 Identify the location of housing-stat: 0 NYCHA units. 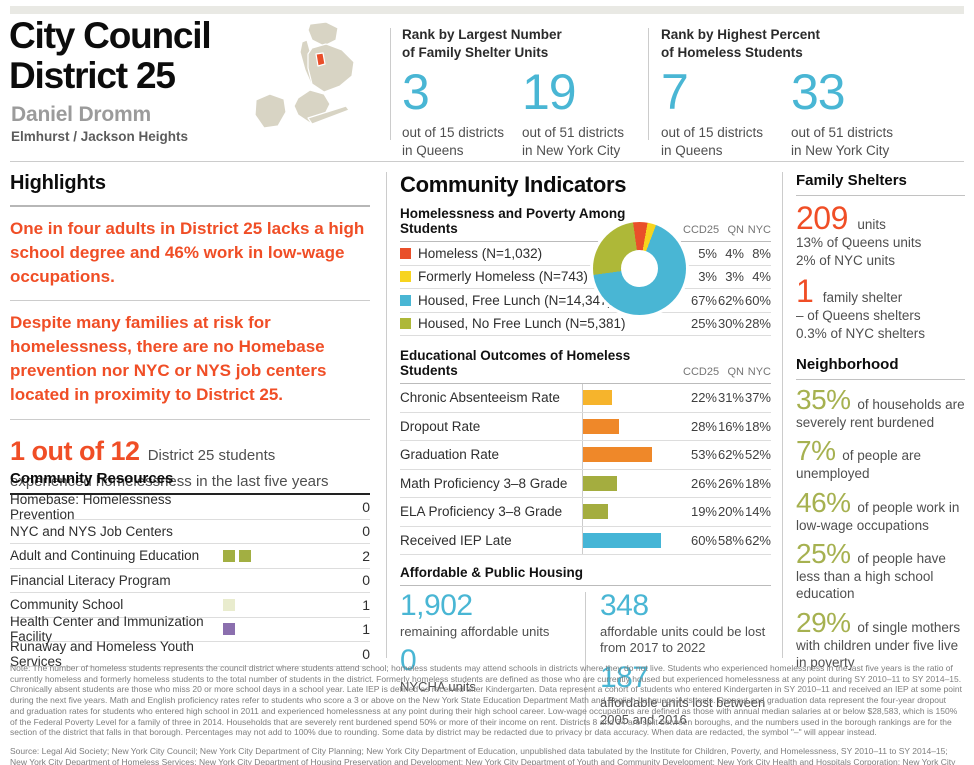
(492, 669).